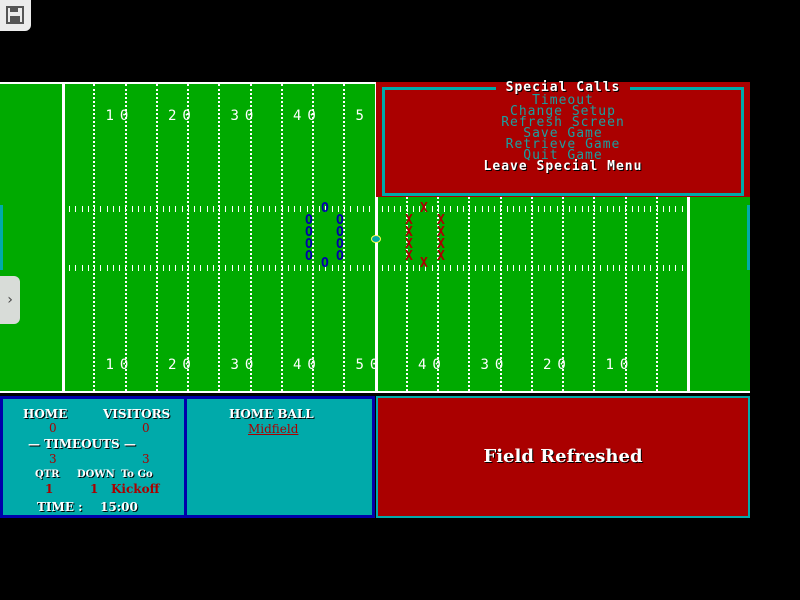 The height and width of the screenshot is (600, 800). What do you see at coordinates (563, 133) in the screenshot?
I see `menu-item-save-game: Save Game` at bounding box center [563, 133].